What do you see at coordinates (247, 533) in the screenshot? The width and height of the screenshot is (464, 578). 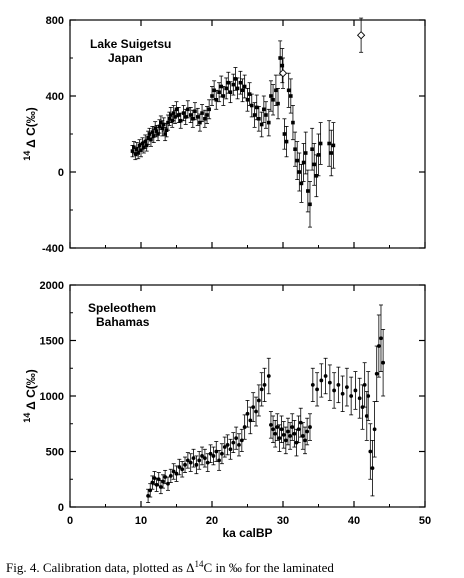 I see `speleothem-x-axis-label: ka calBP` at bounding box center [247, 533].